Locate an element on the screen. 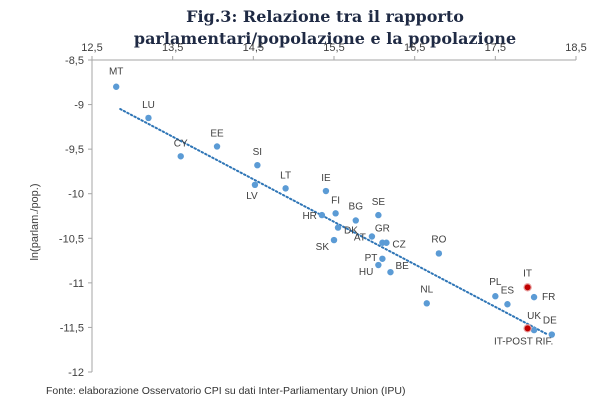 The width and height of the screenshot is (600, 412). data-point-bg is located at coordinates (355, 220).